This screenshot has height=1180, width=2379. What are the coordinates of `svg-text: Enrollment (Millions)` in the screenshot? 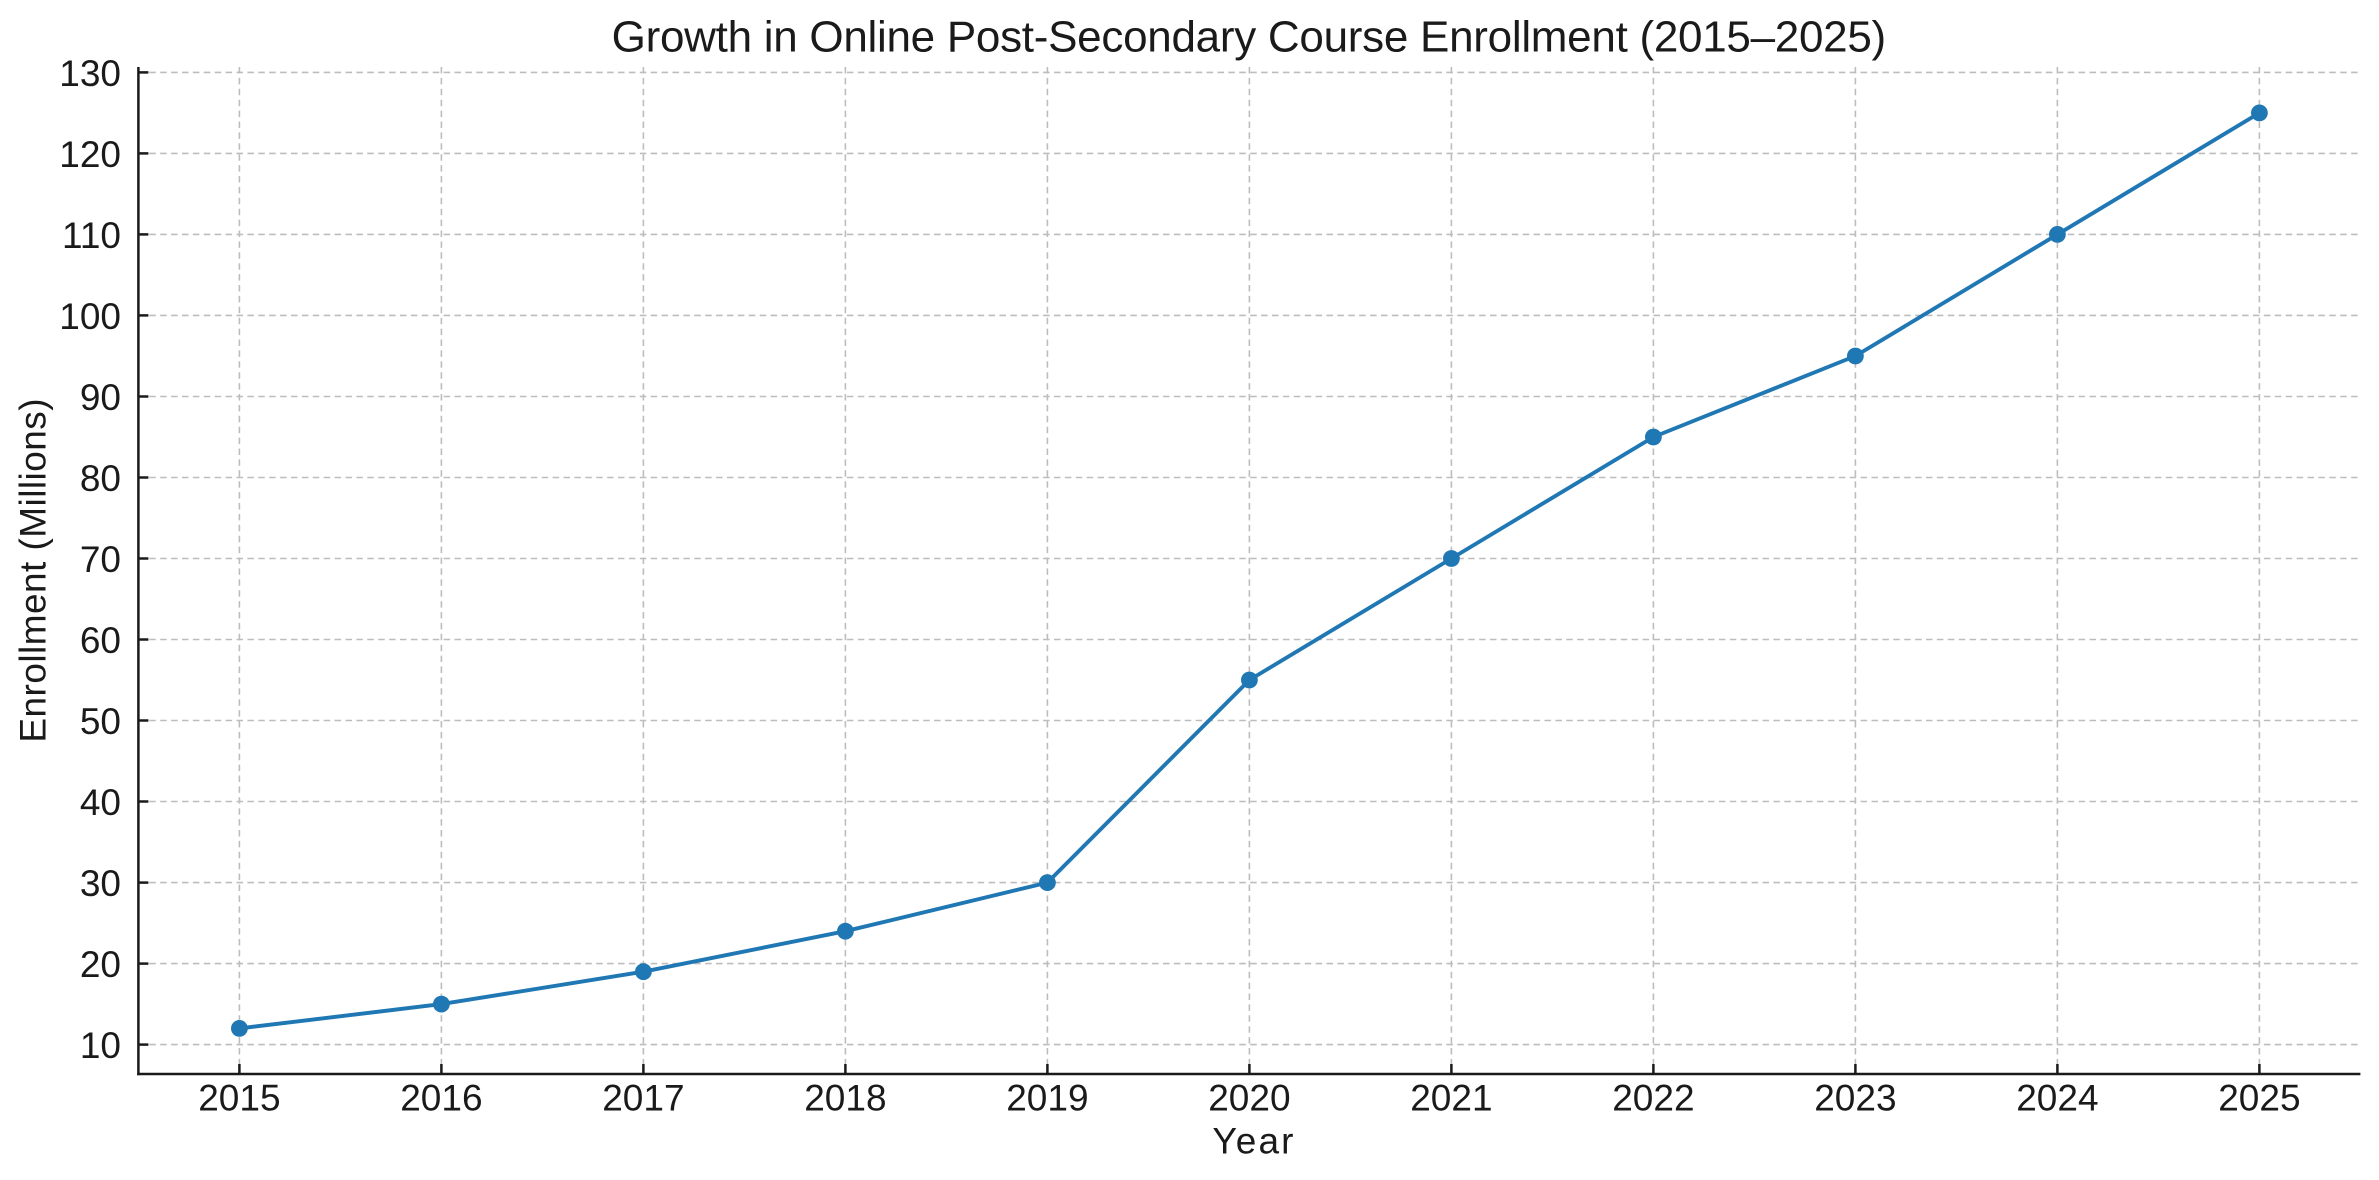 It's located at (33, 570).